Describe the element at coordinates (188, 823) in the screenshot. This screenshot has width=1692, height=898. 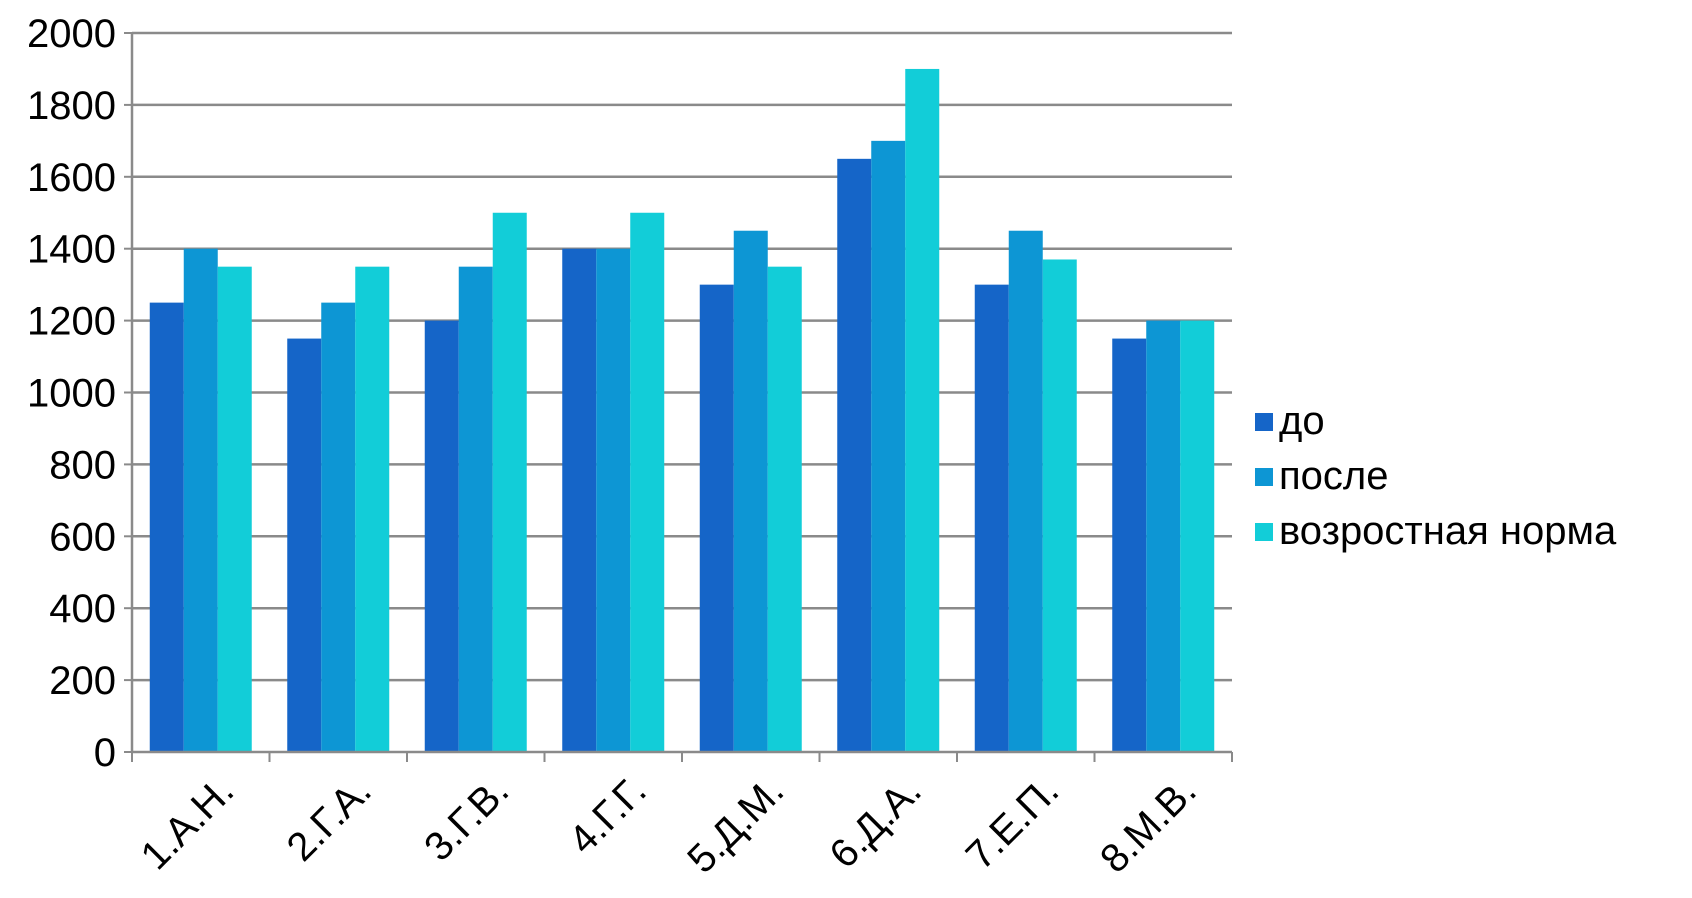
I see `x-tick-label: 1.А.Н.` at that location.